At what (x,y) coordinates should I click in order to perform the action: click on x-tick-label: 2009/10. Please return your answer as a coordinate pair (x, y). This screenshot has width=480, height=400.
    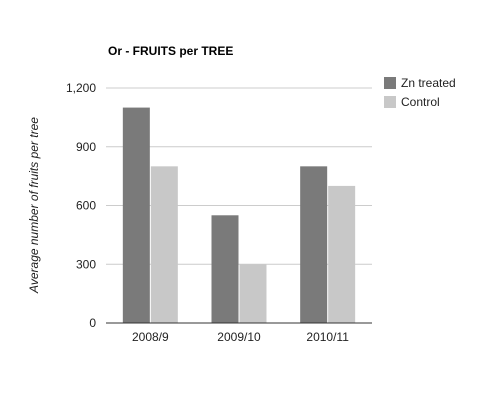
    Looking at the image, I should click on (239, 337).